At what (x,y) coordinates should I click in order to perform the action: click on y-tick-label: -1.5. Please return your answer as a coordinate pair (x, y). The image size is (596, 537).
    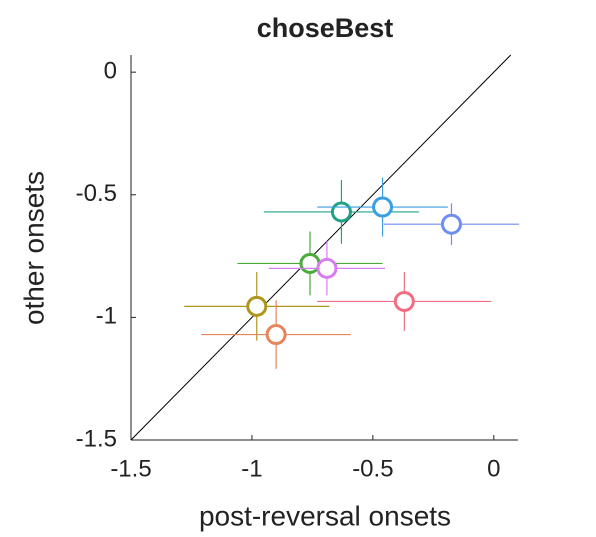
    Looking at the image, I should click on (96, 438).